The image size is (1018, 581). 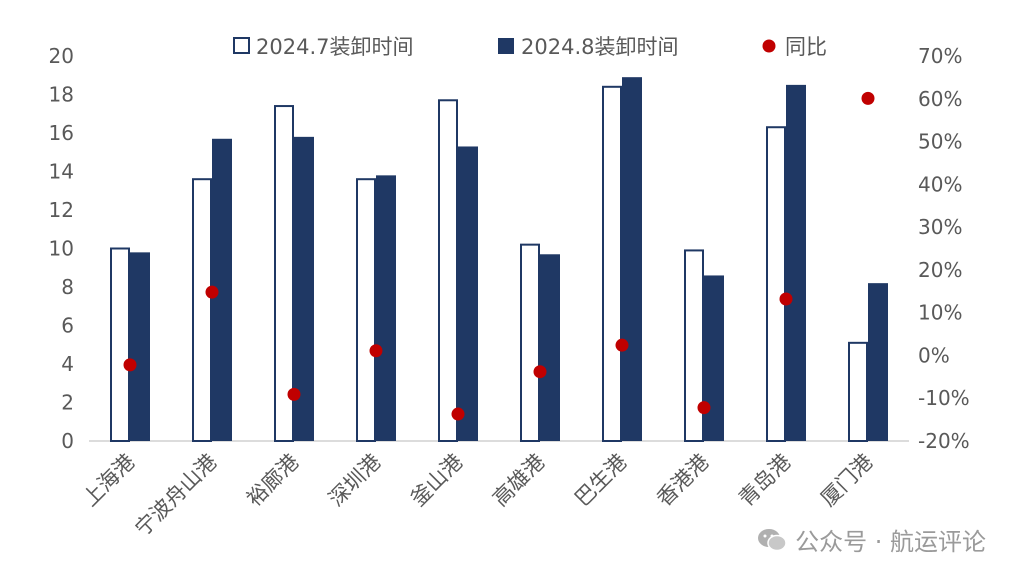 What do you see at coordinates (601, 481) in the screenshot?
I see `x-tick-label: 巴生港` at bounding box center [601, 481].